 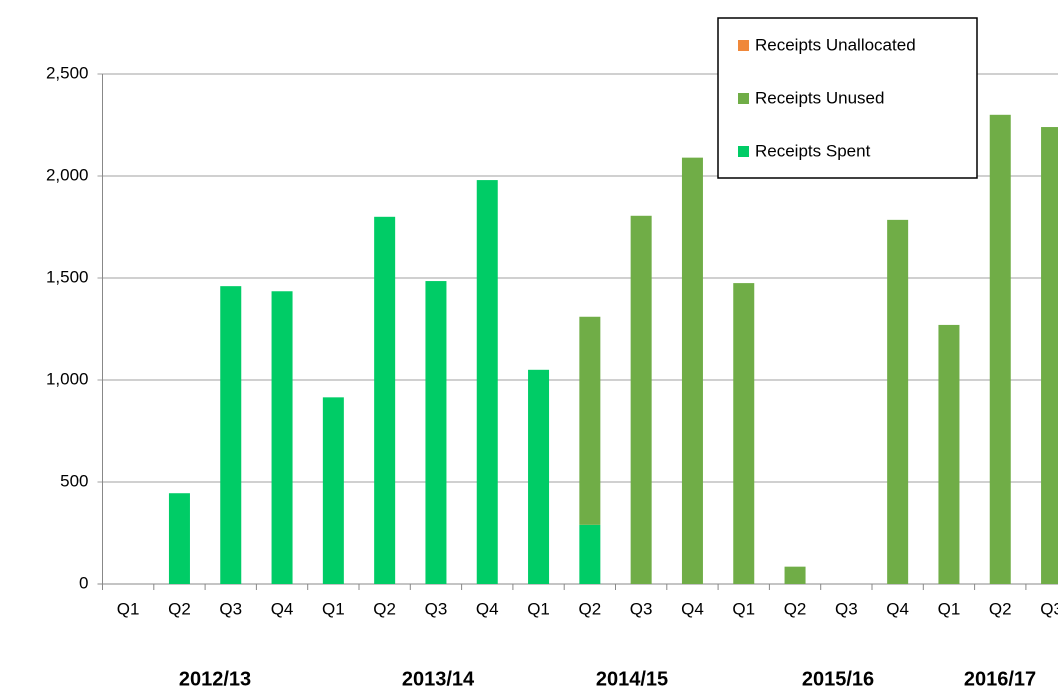 What do you see at coordinates (67, 378) in the screenshot?
I see `y-tick-label: 1,000` at bounding box center [67, 378].